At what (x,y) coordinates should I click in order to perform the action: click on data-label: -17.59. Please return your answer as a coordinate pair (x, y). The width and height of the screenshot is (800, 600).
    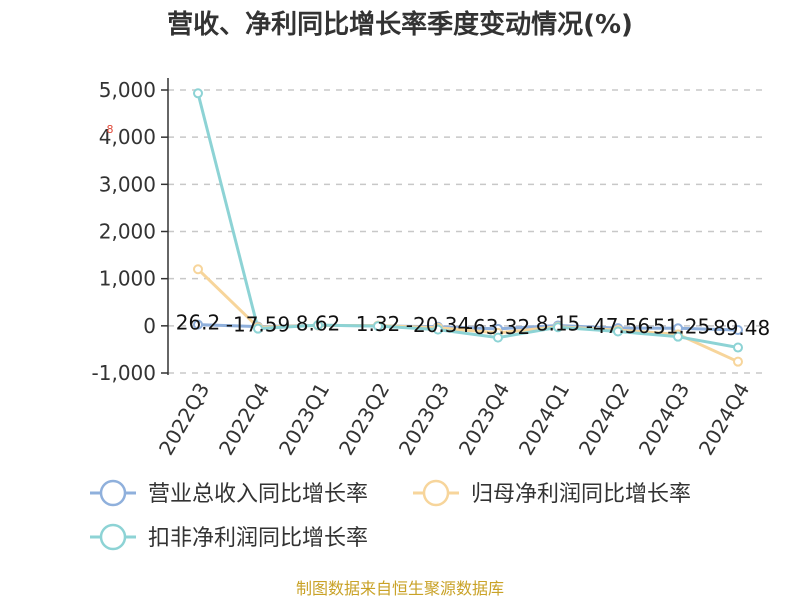
    Looking at the image, I should click on (258, 325).